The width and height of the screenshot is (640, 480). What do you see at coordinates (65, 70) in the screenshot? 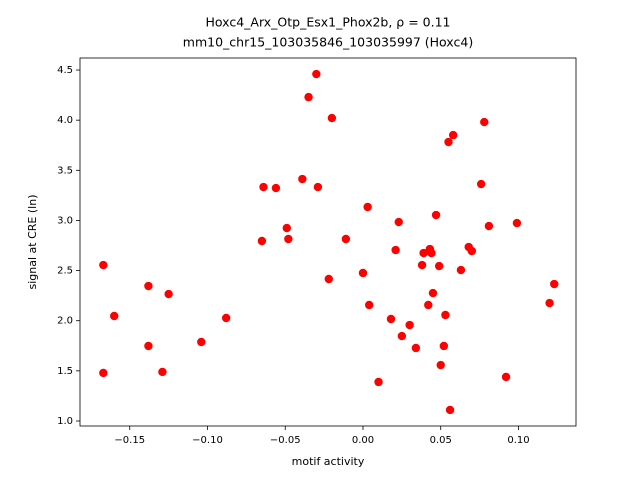
I see `y-tick-label: 4.5` at bounding box center [65, 70].